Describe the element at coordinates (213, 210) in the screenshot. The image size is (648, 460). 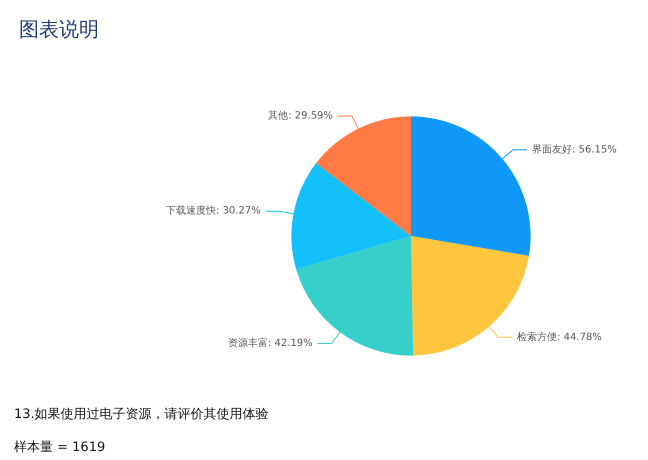
I see `slice-label: 下载速度快: 30.27%` at that location.